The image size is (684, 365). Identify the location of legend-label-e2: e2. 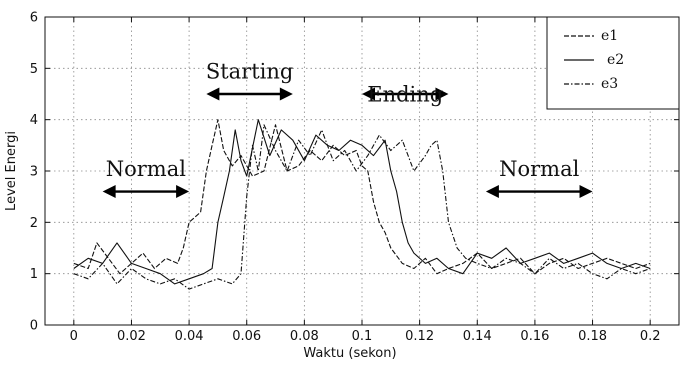
(615, 60).